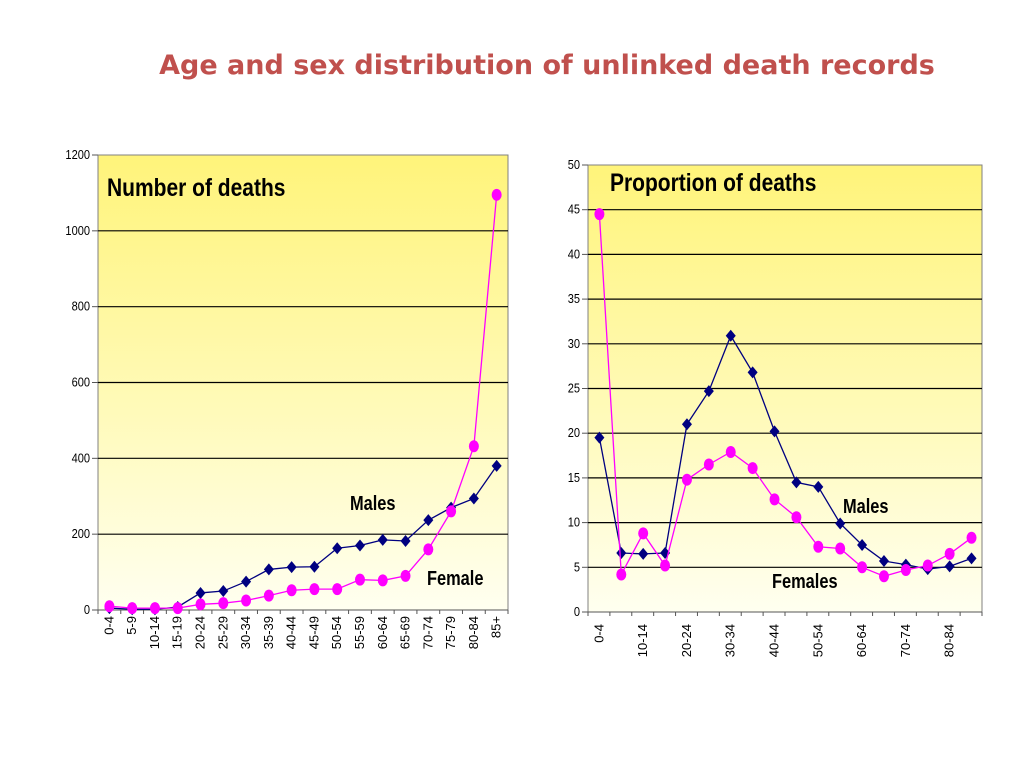 This screenshot has height=768, width=1024. Describe the element at coordinates (108, 625) in the screenshot. I see `x-tick-label: 0-4` at that location.